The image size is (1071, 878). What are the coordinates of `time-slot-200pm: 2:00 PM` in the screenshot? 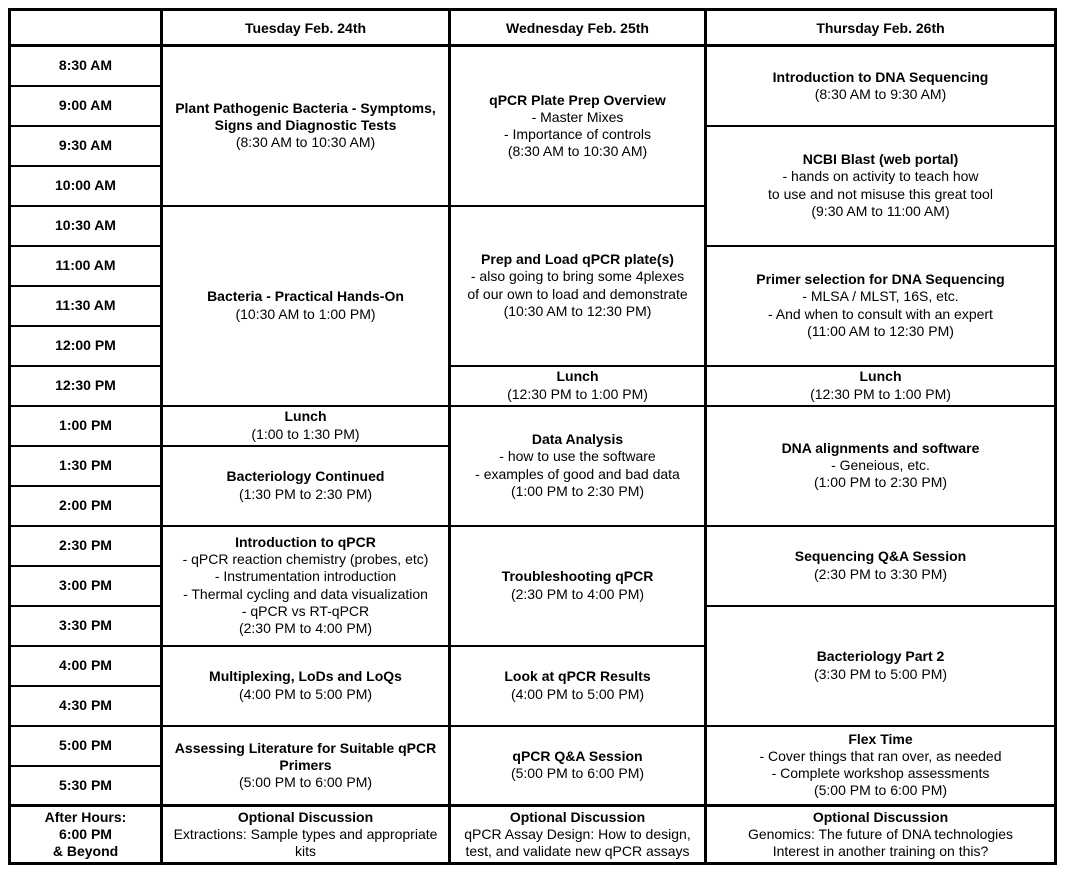 It's located at (85, 505).